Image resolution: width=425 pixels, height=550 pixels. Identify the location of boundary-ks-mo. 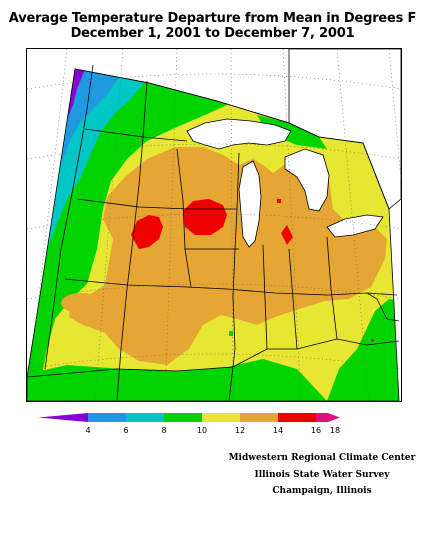
(231, 287).